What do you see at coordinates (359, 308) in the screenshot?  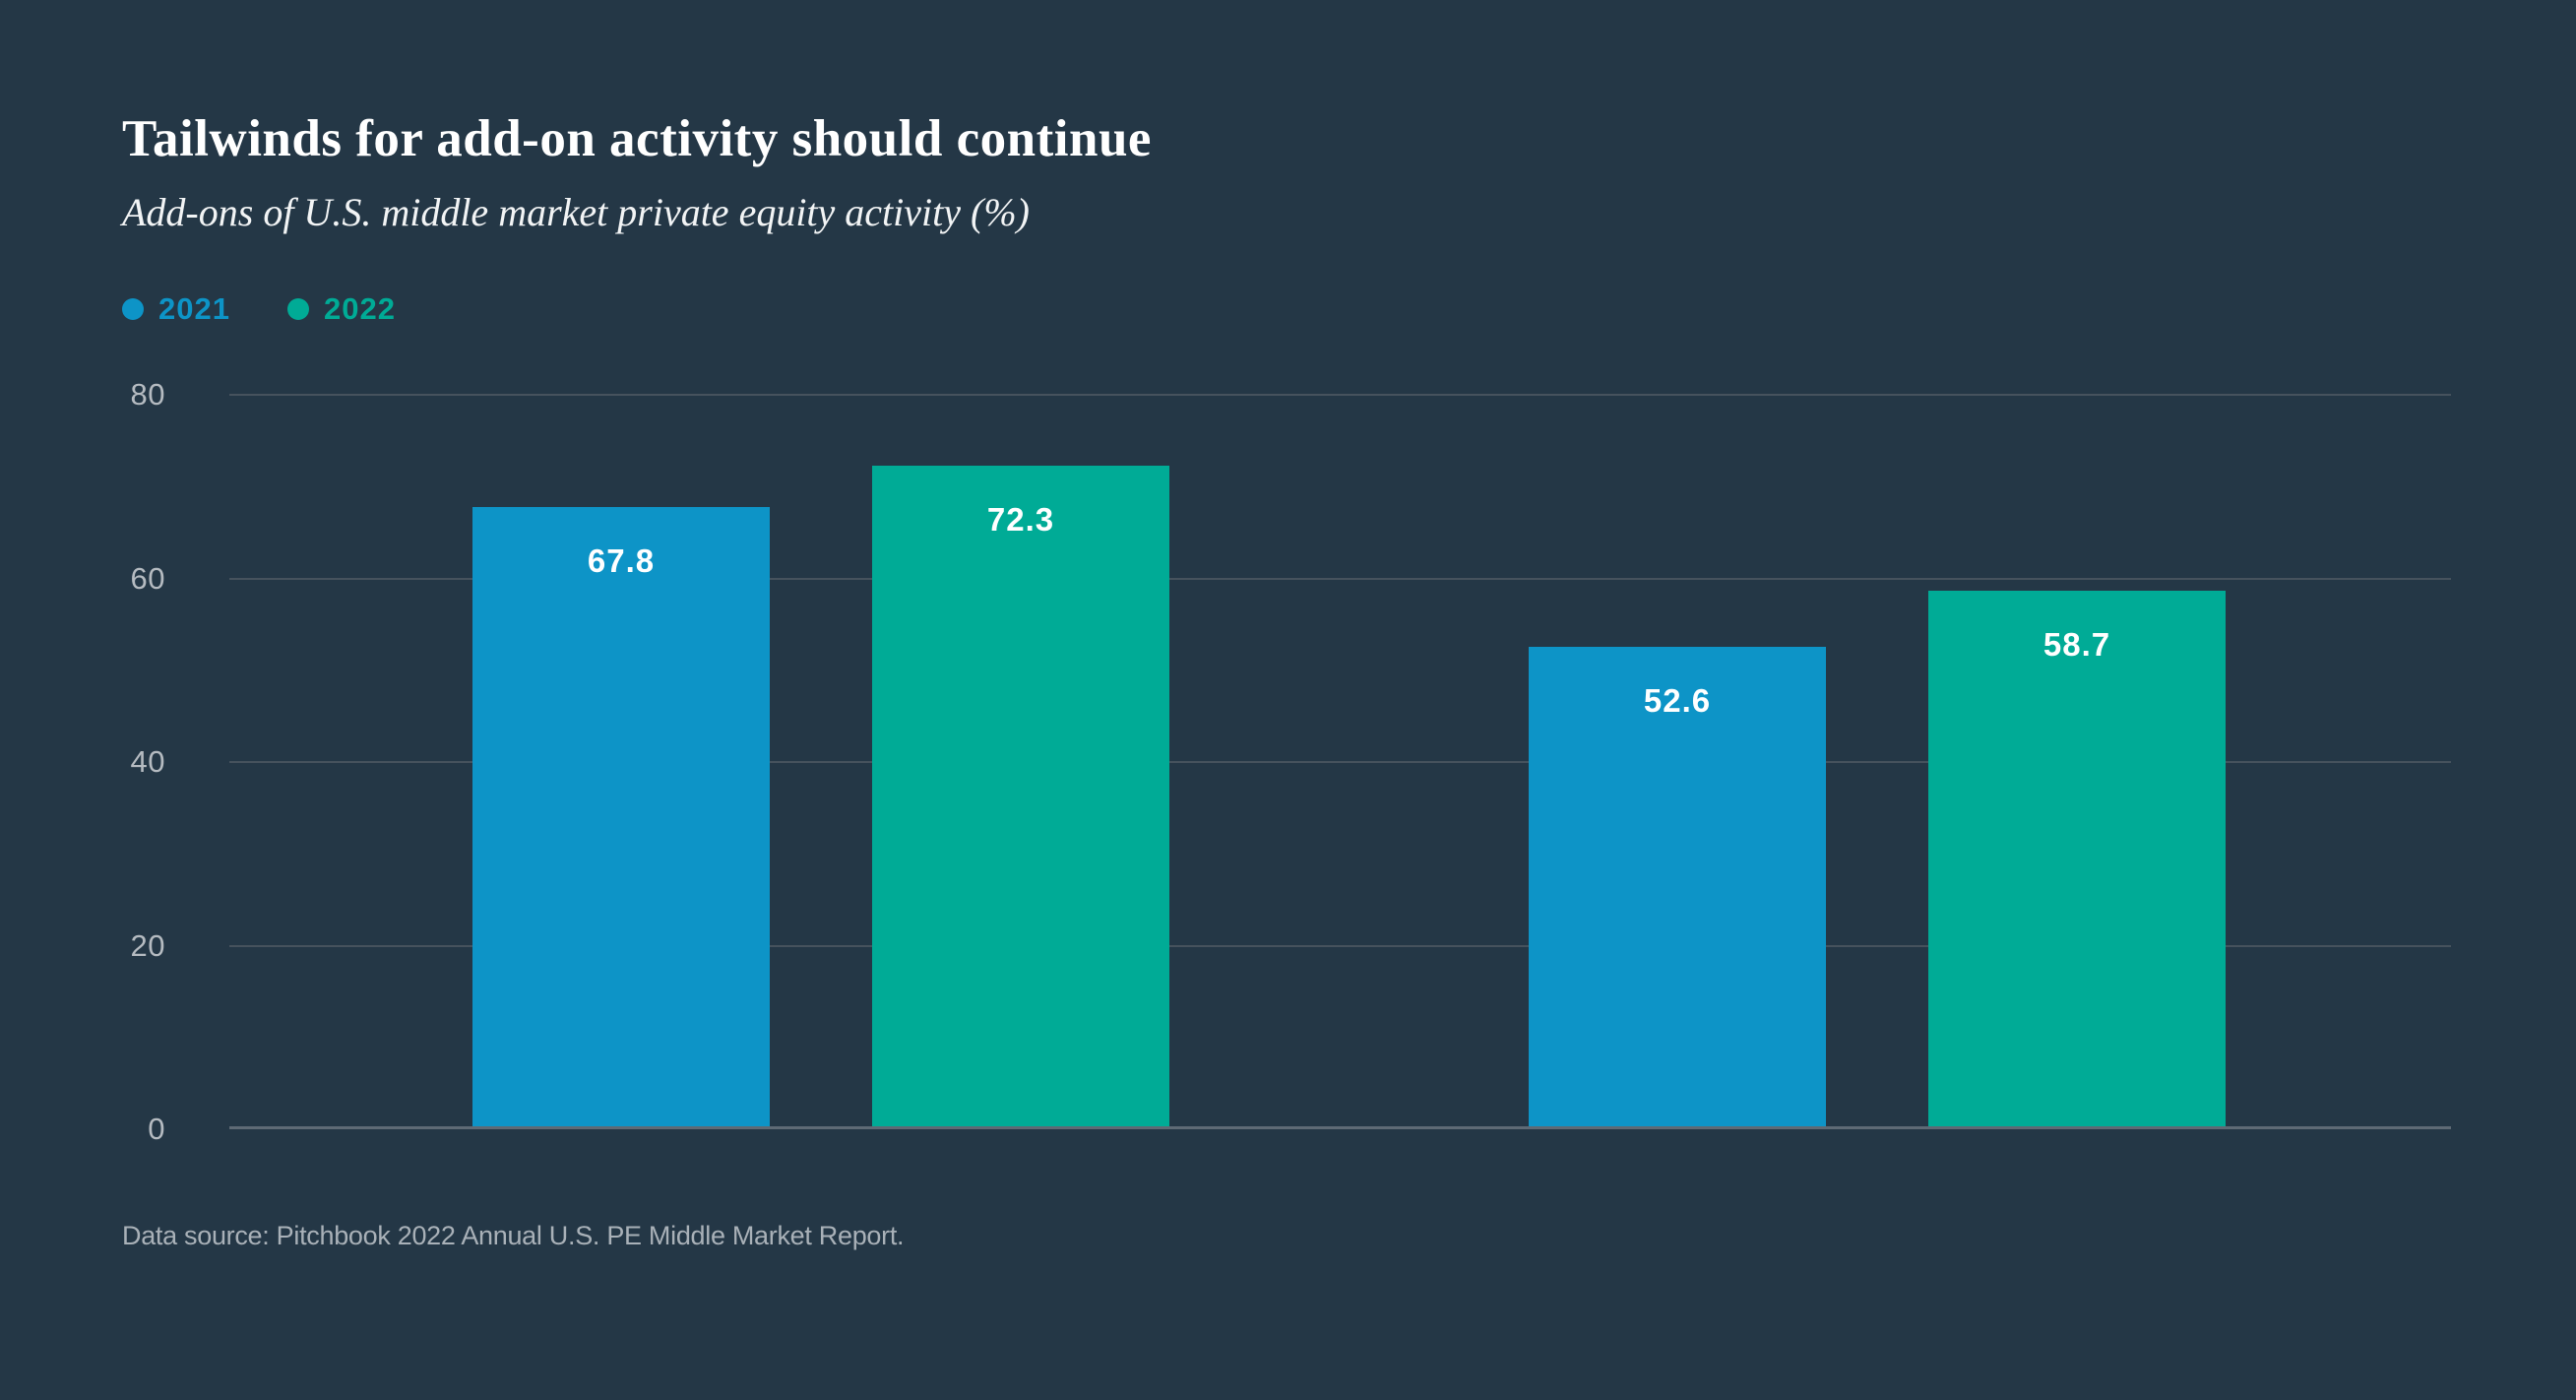 I see `legend-label: 2022` at bounding box center [359, 308].